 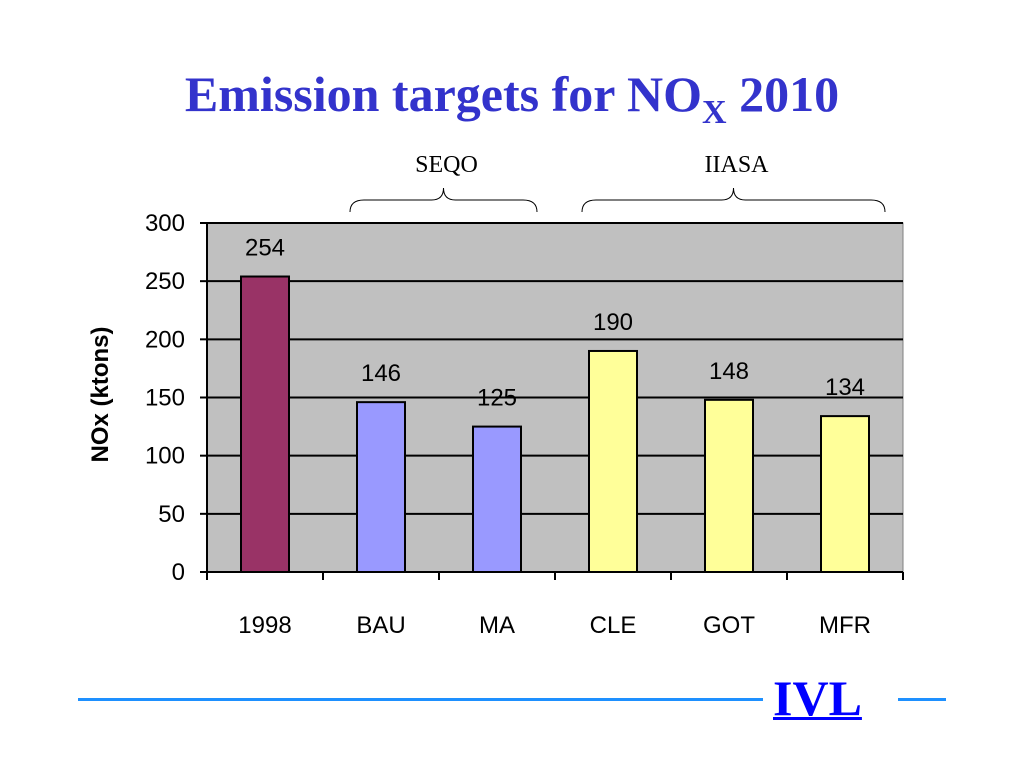 I want to click on y-tick-label: 300, so click(x=165, y=223).